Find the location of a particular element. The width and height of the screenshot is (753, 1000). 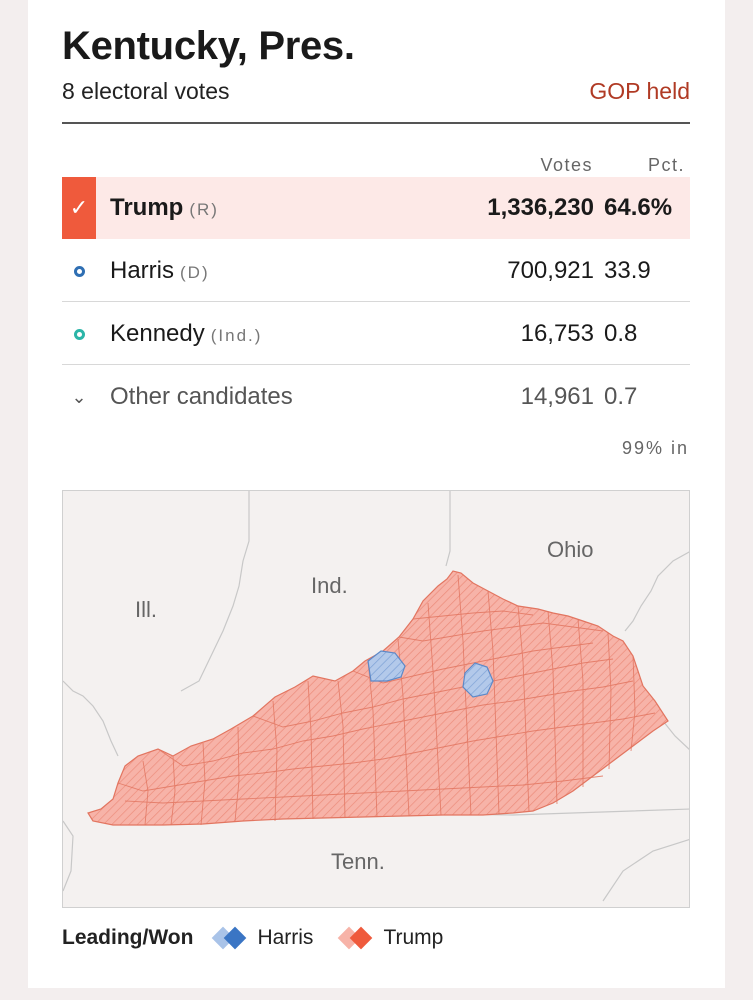

reporting-status: 99% in is located at coordinates (655, 448).